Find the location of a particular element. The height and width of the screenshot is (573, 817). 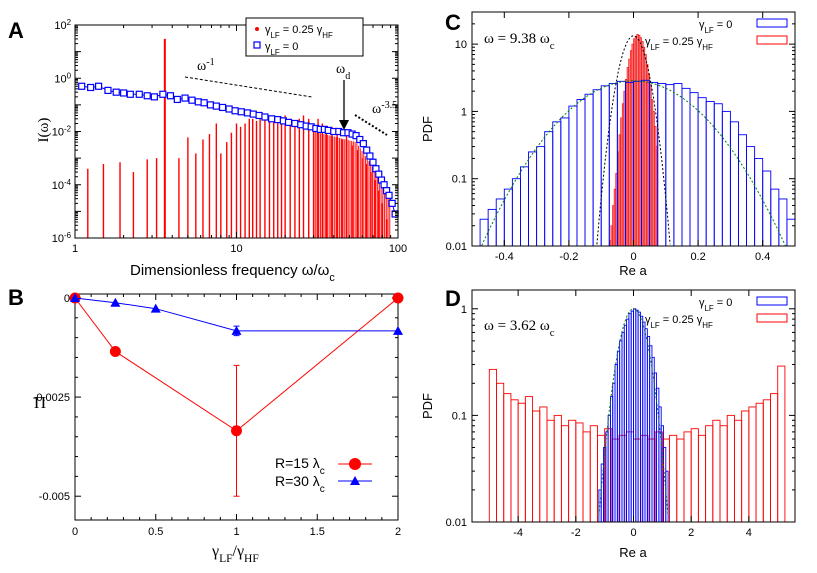

x-axis-label-part: Dimensionless frequency is located at coordinates (216, 270).